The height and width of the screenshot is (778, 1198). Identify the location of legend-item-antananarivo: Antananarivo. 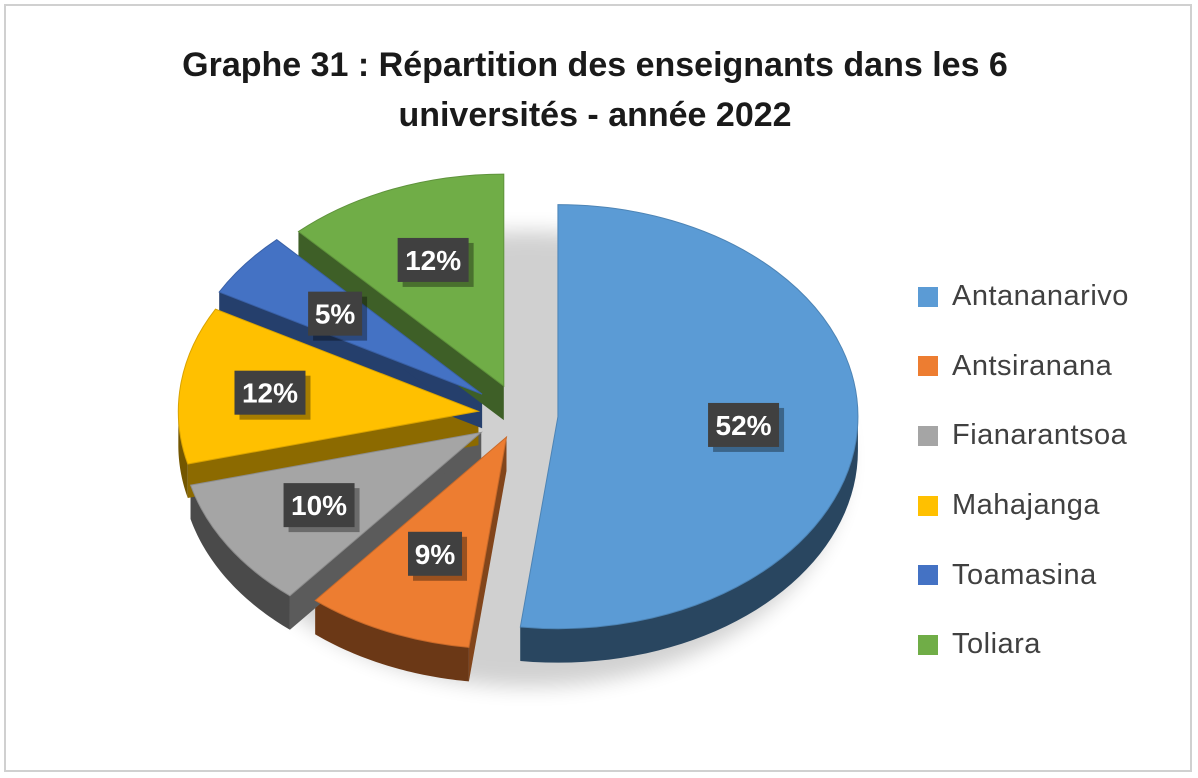
(1023, 297).